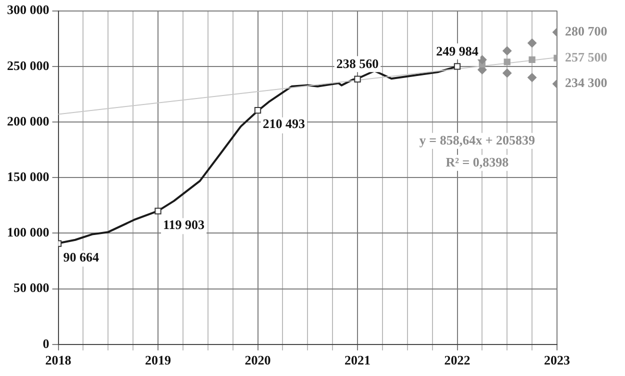 The image size is (625, 376). I want to click on annotation: R² = 0,8398, so click(478, 162).